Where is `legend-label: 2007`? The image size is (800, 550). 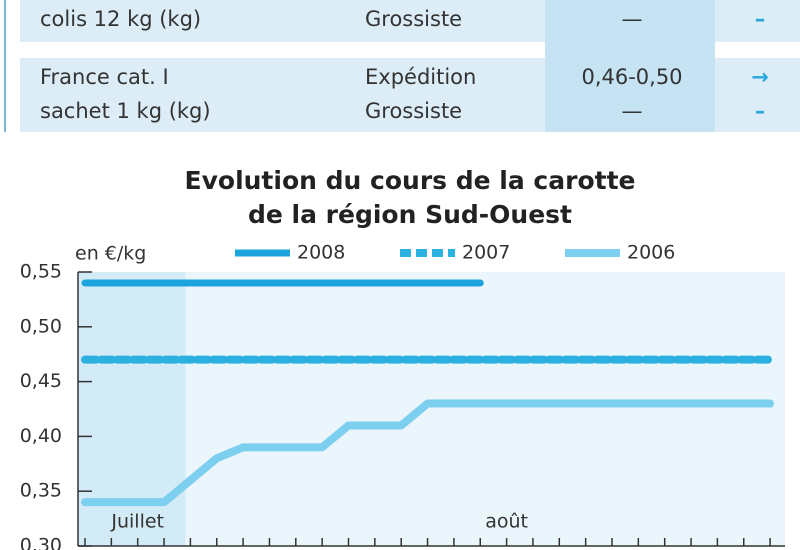
legend-label: 2007 is located at coordinates (486, 253).